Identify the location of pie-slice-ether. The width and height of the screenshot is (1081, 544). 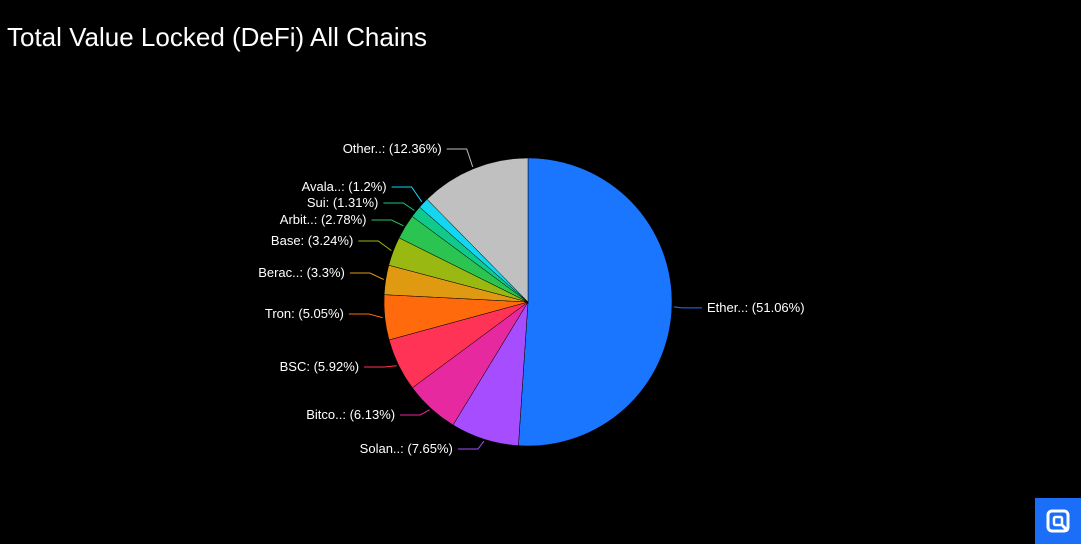
(595, 302).